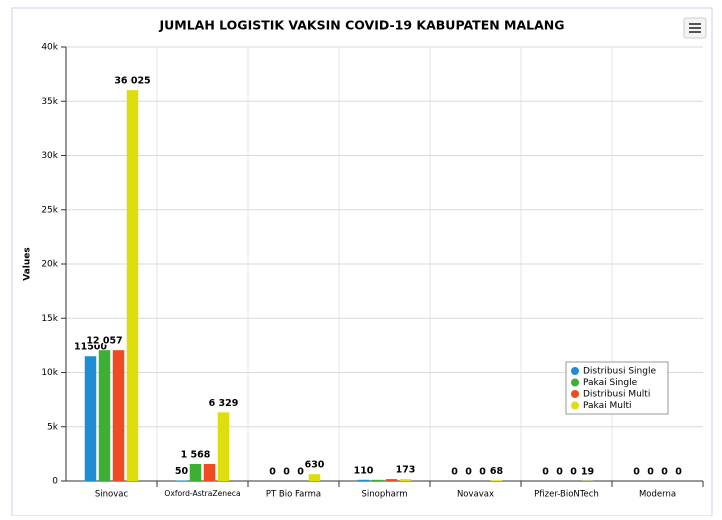  Describe the element at coordinates (364, 470) in the screenshot. I see `data-label: 110` at that location.